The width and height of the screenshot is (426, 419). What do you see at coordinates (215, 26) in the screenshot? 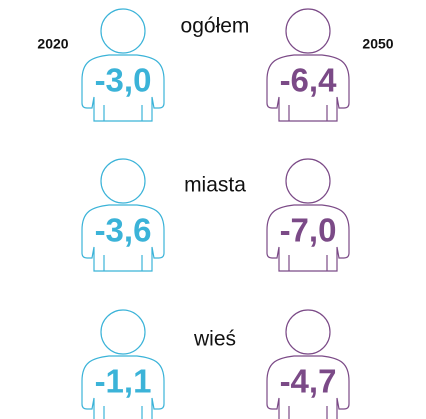
I see `row-label: ogółem` at bounding box center [215, 26].